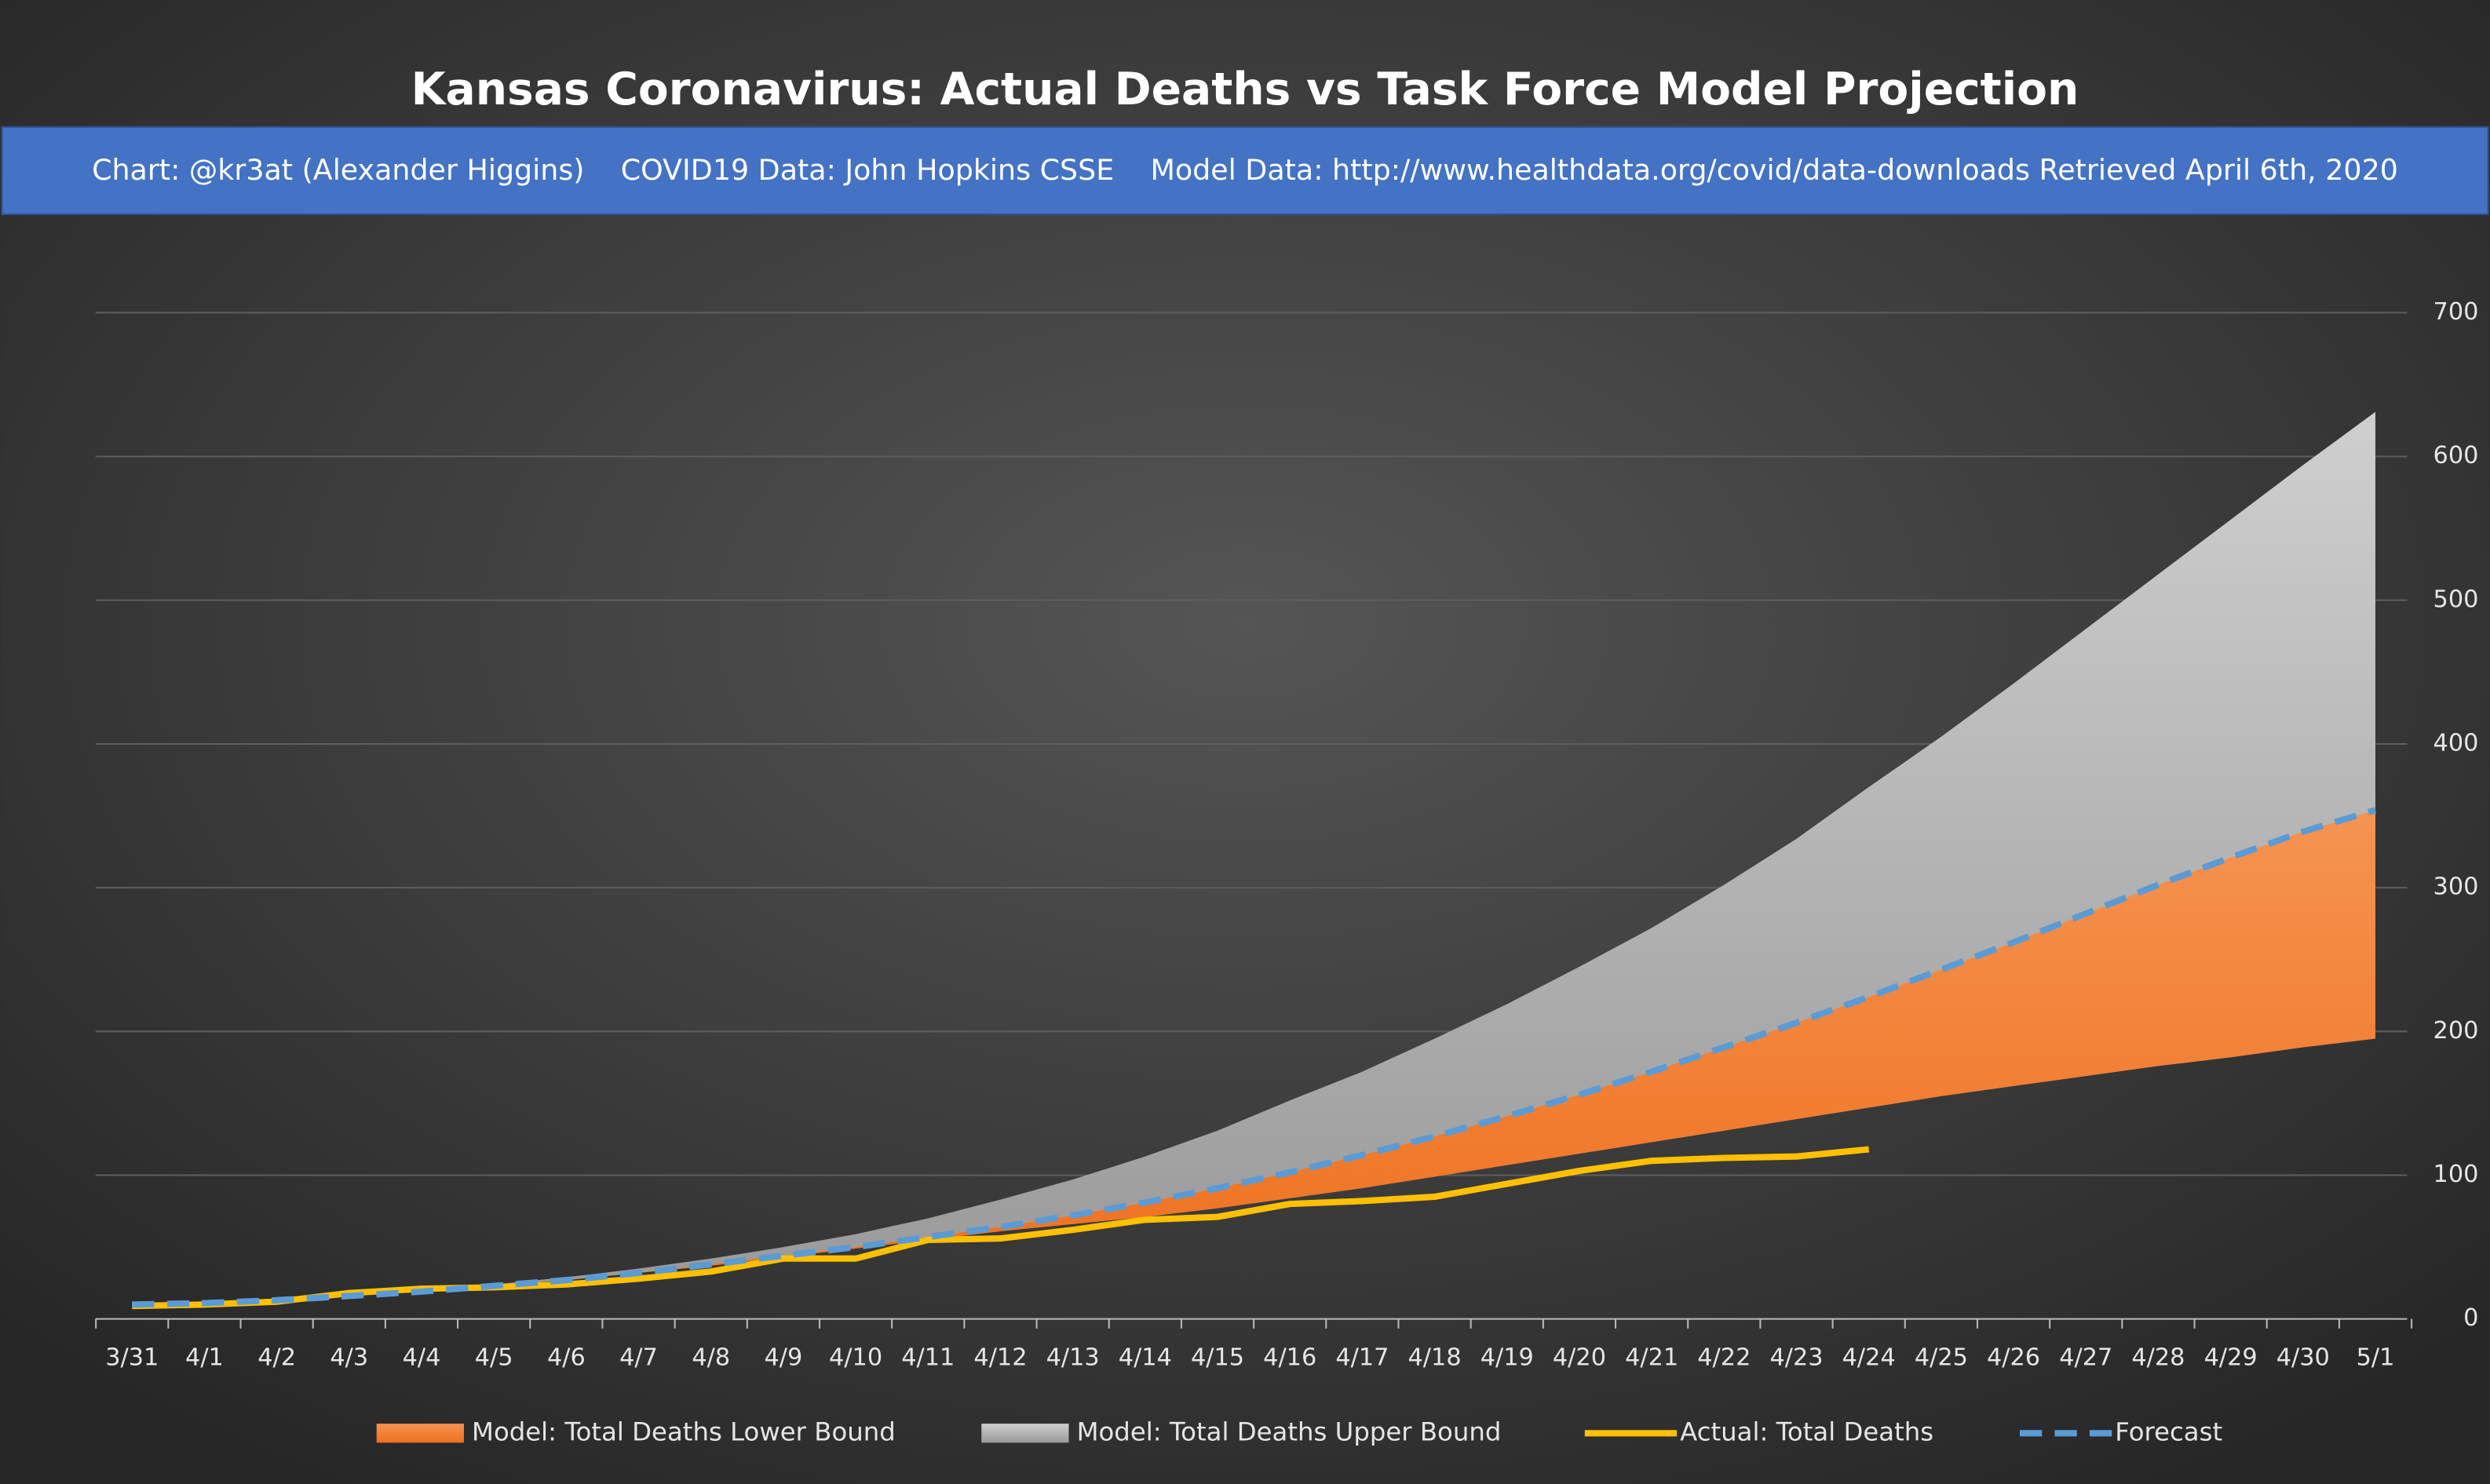  I want to click on x-tick-label: 4/23, so click(1796, 1358).